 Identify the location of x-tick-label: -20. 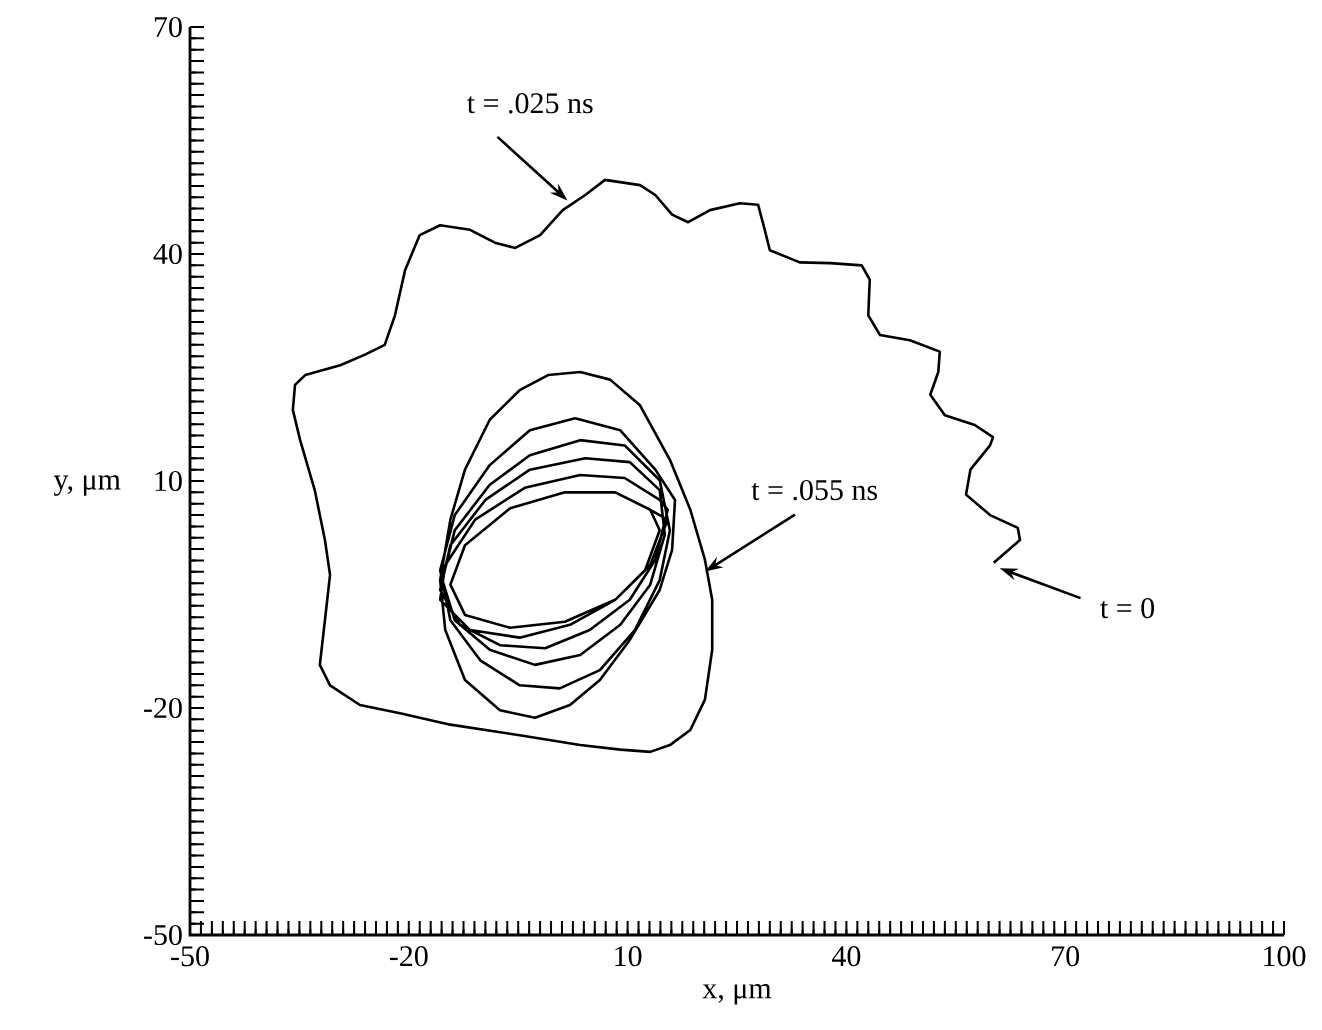
(408, 956).